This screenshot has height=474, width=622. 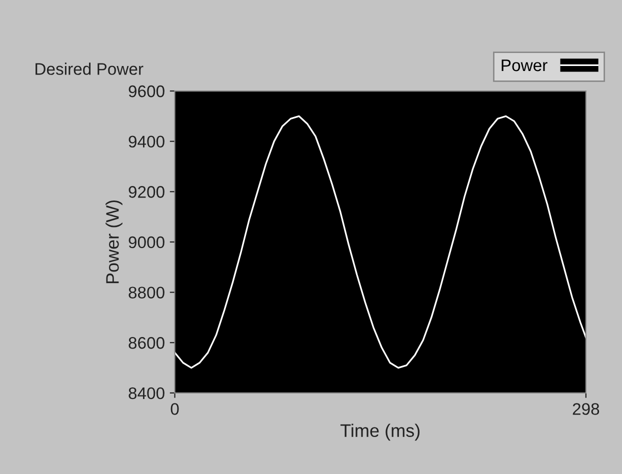 I want to click on y-axis-title: Power (W), so click(x=114, y=242).